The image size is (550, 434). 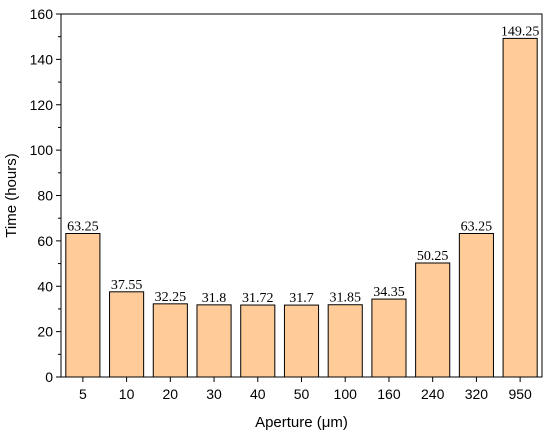 I want to click on x-tick-label: 50, so click(x=302, y=394).